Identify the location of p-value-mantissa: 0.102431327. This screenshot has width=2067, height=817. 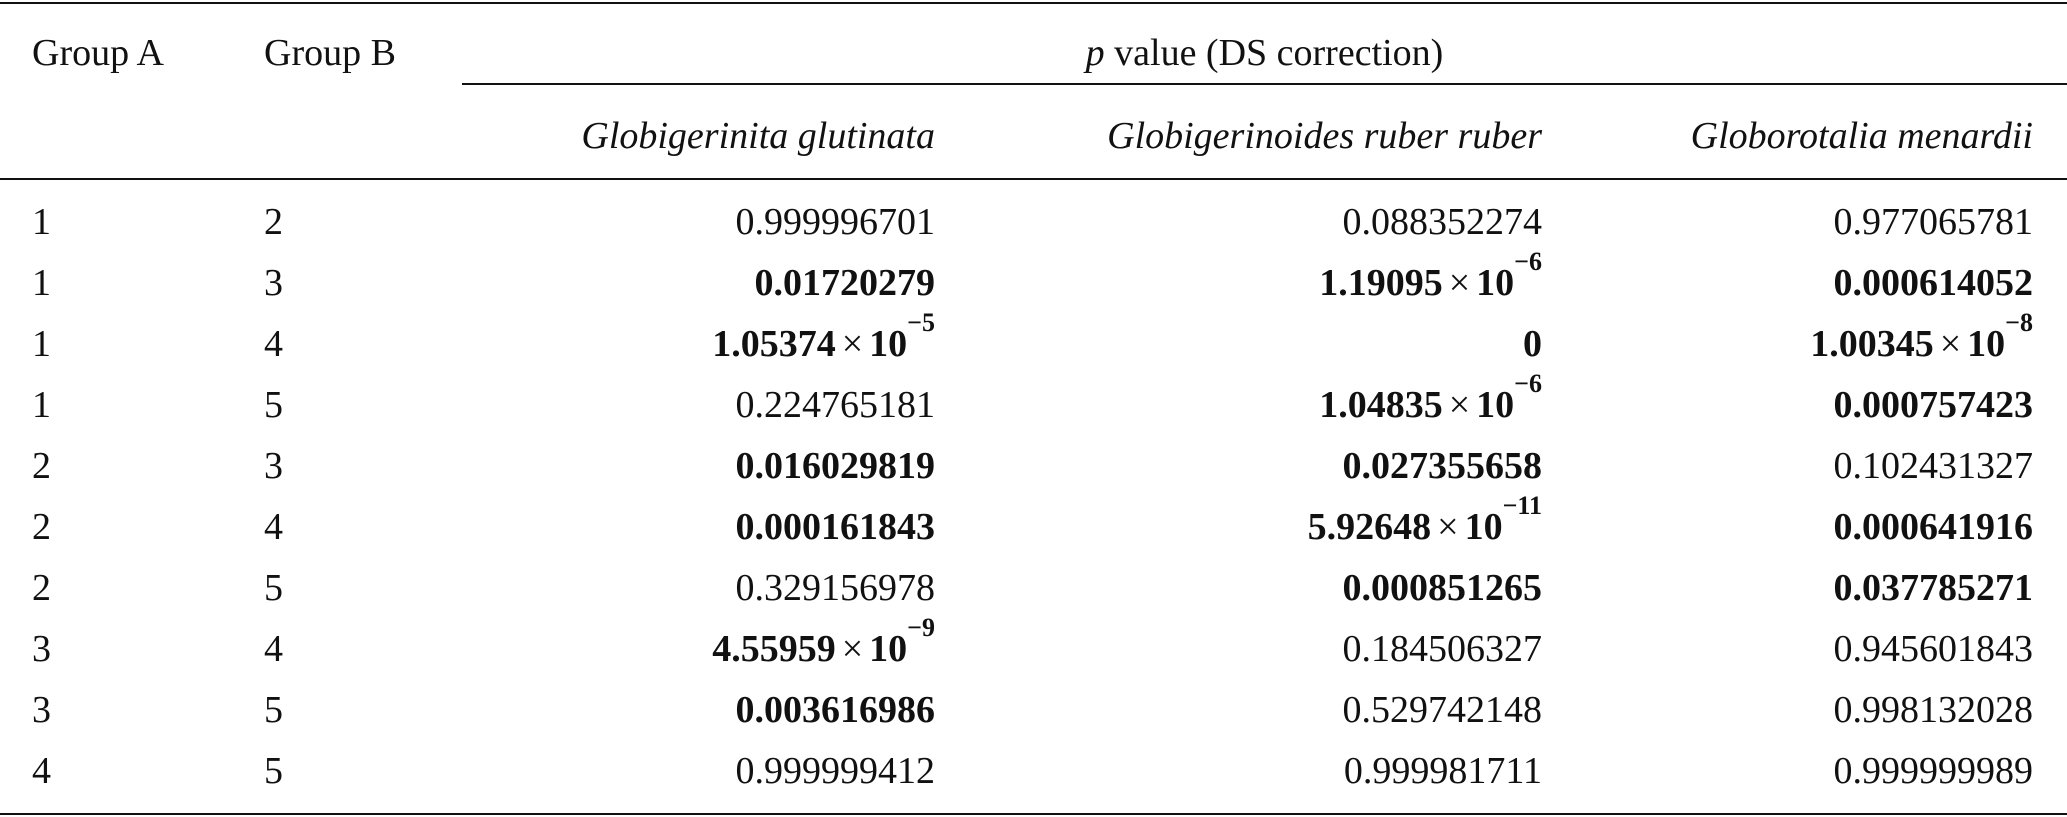
(1933, 466).